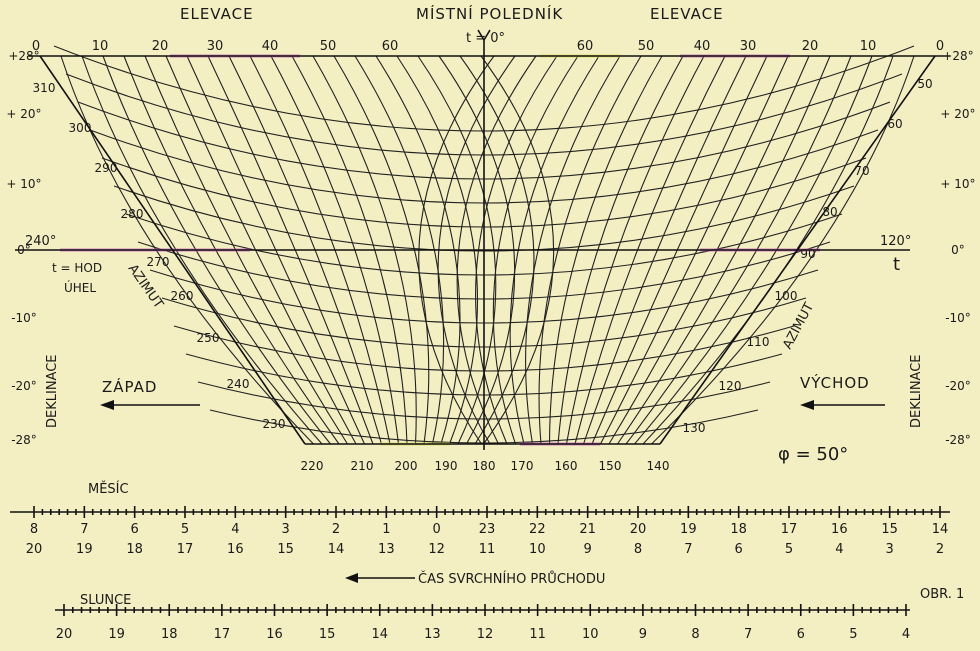 This screenshot has height=651, width=980. I want to click on moon-hour-label: 1, so click(386, 529).